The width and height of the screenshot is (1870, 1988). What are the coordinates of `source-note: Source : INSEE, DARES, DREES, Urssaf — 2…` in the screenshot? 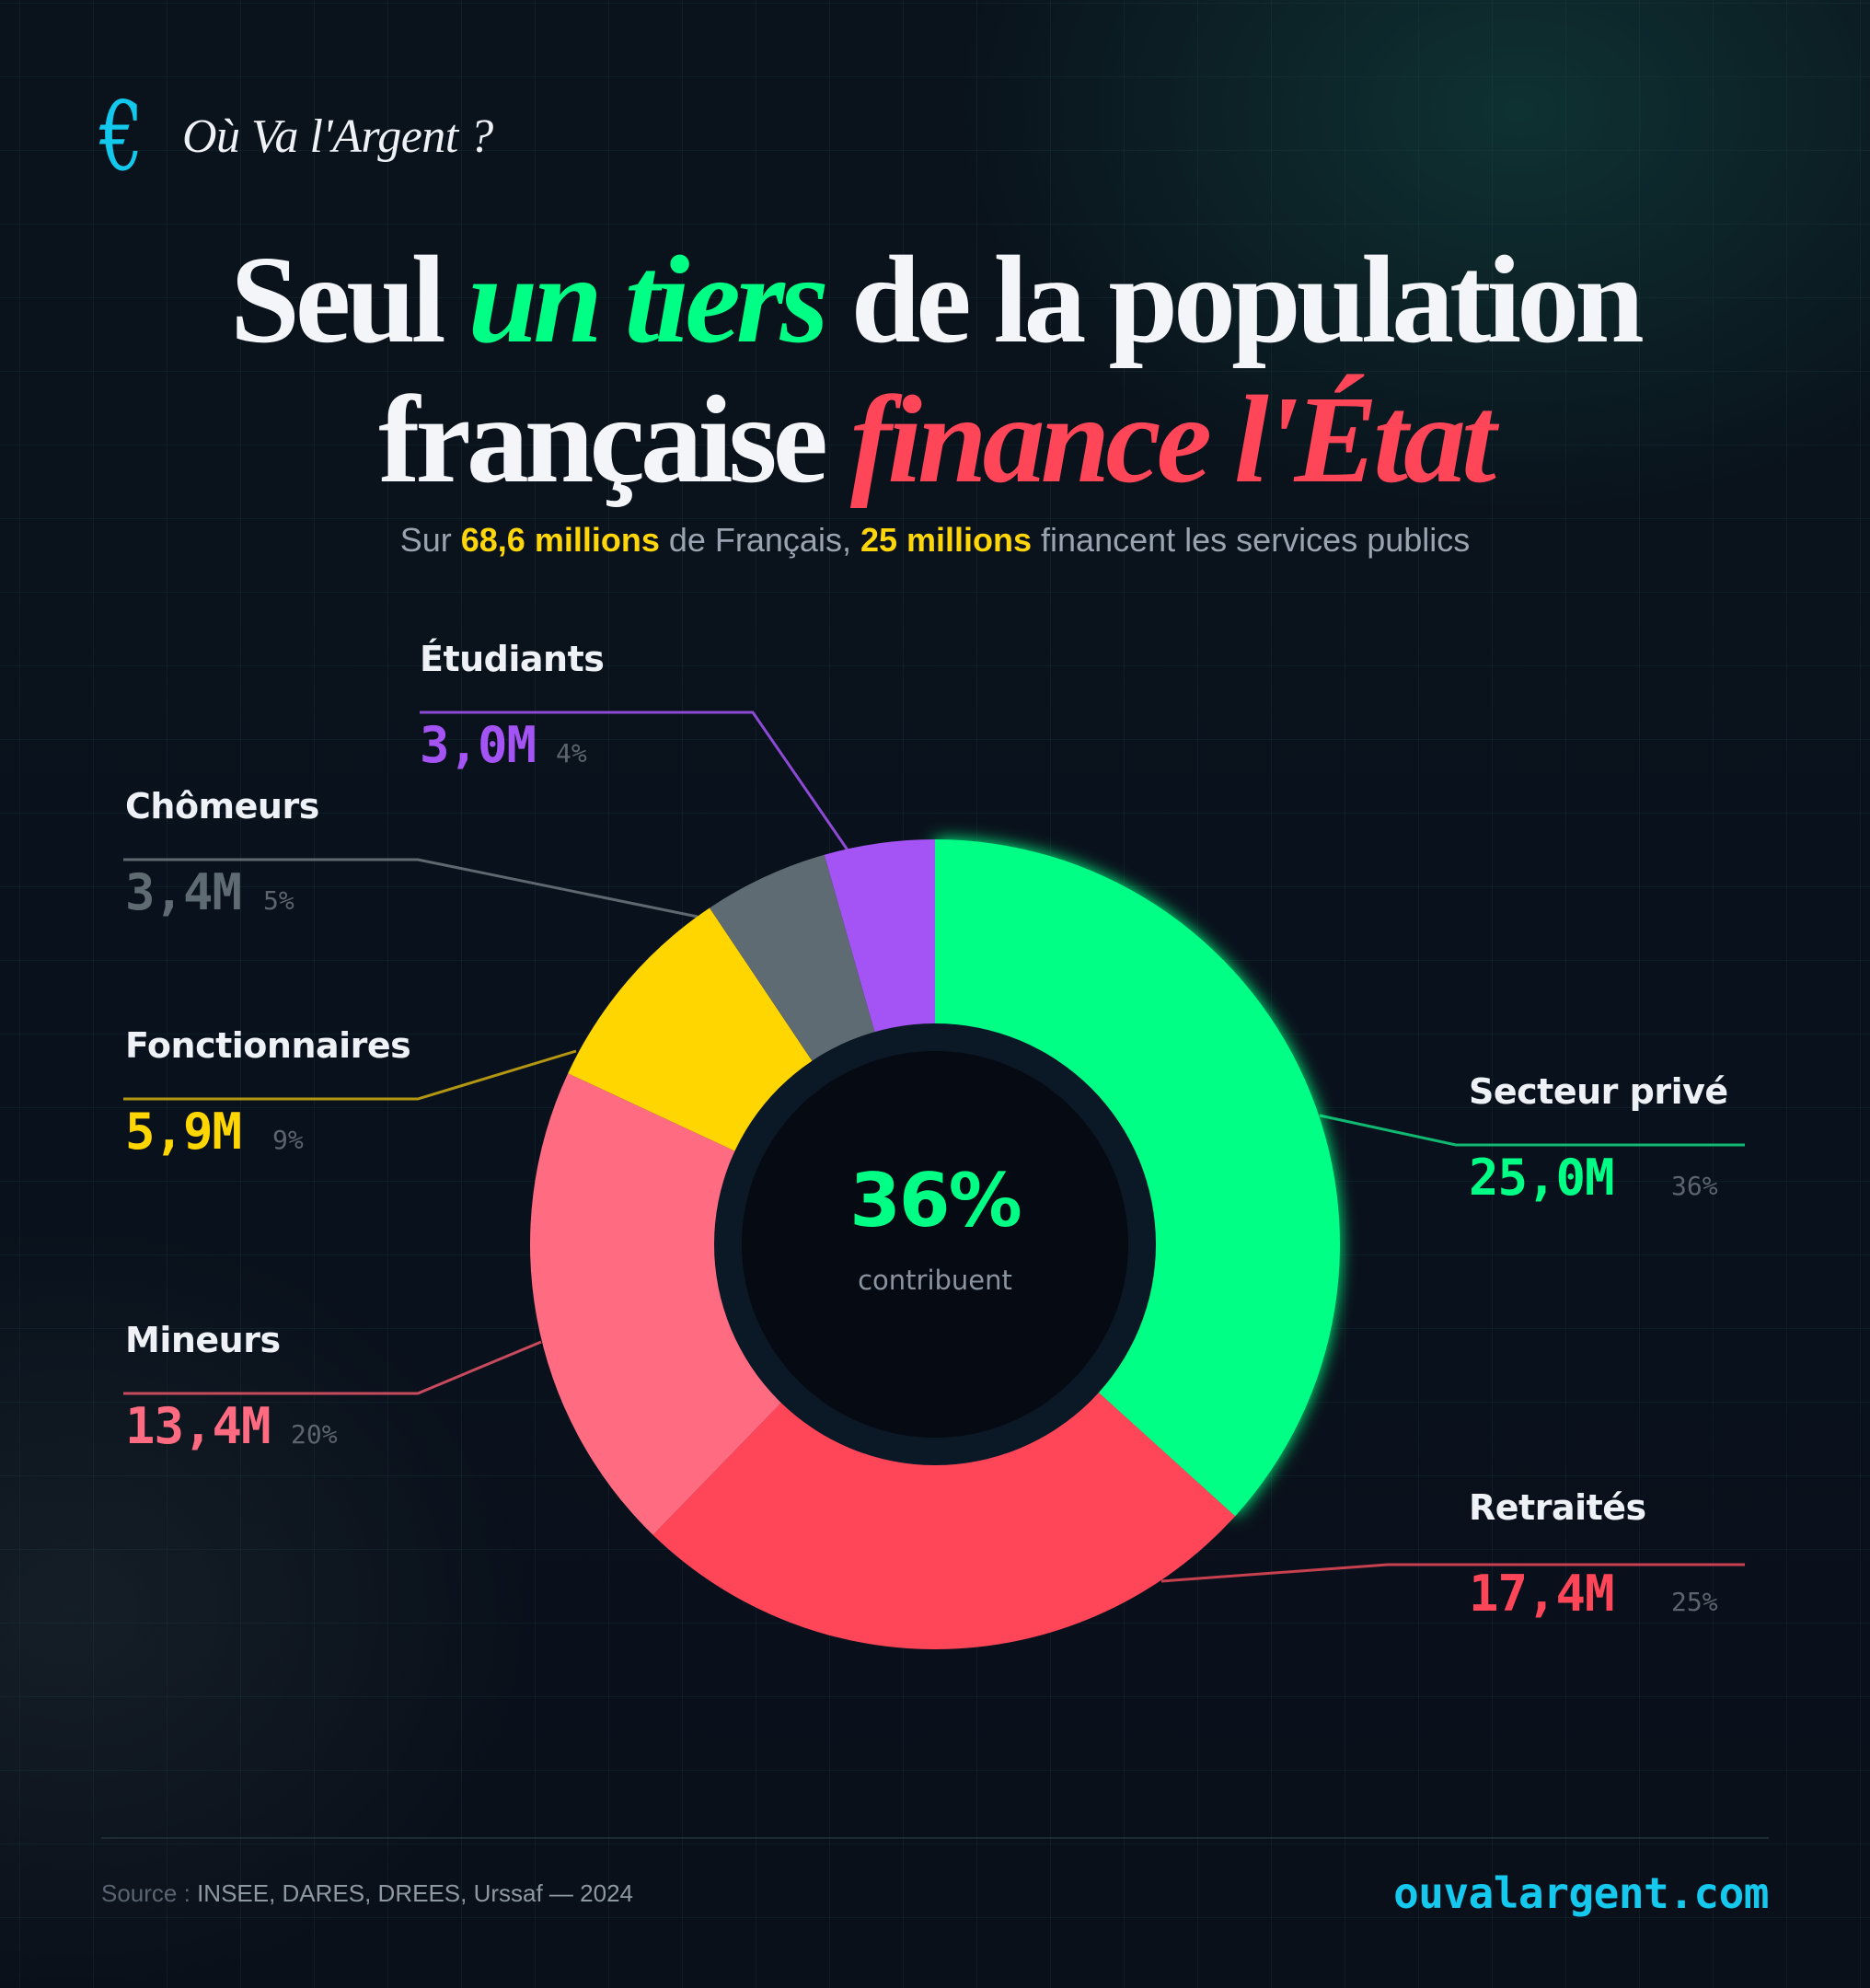 It's located at (367, 1894).